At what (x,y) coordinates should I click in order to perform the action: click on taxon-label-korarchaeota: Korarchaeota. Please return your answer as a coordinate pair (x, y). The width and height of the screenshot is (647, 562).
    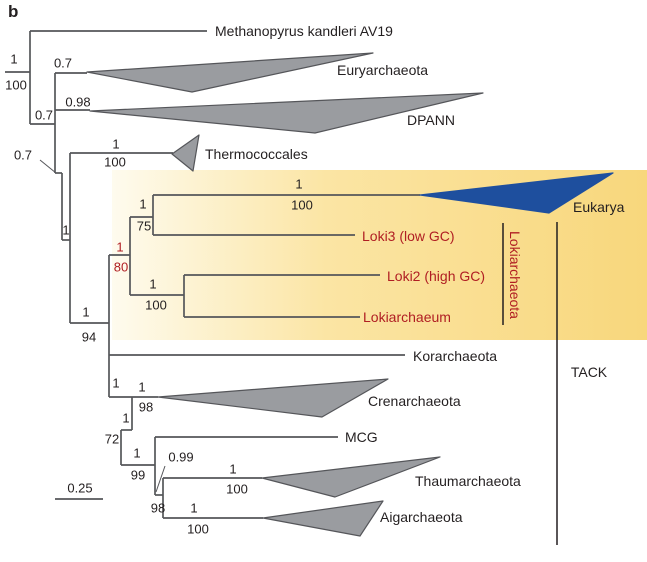
    Looking at the image, I should click on (455, 356).